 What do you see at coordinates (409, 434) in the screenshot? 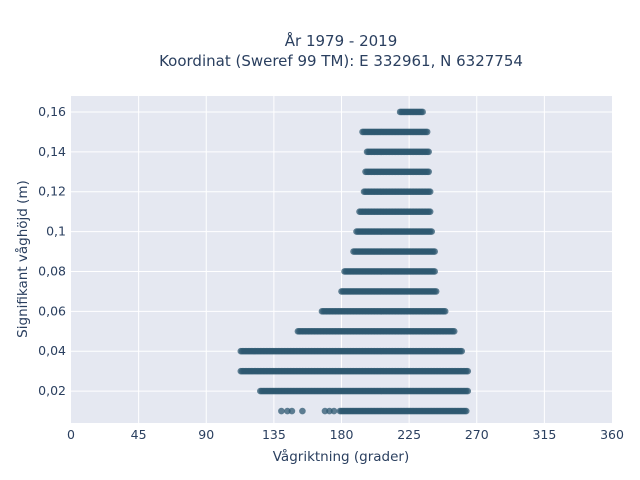
I see `x-tick-label: 225` at bounding box center [409, 434].